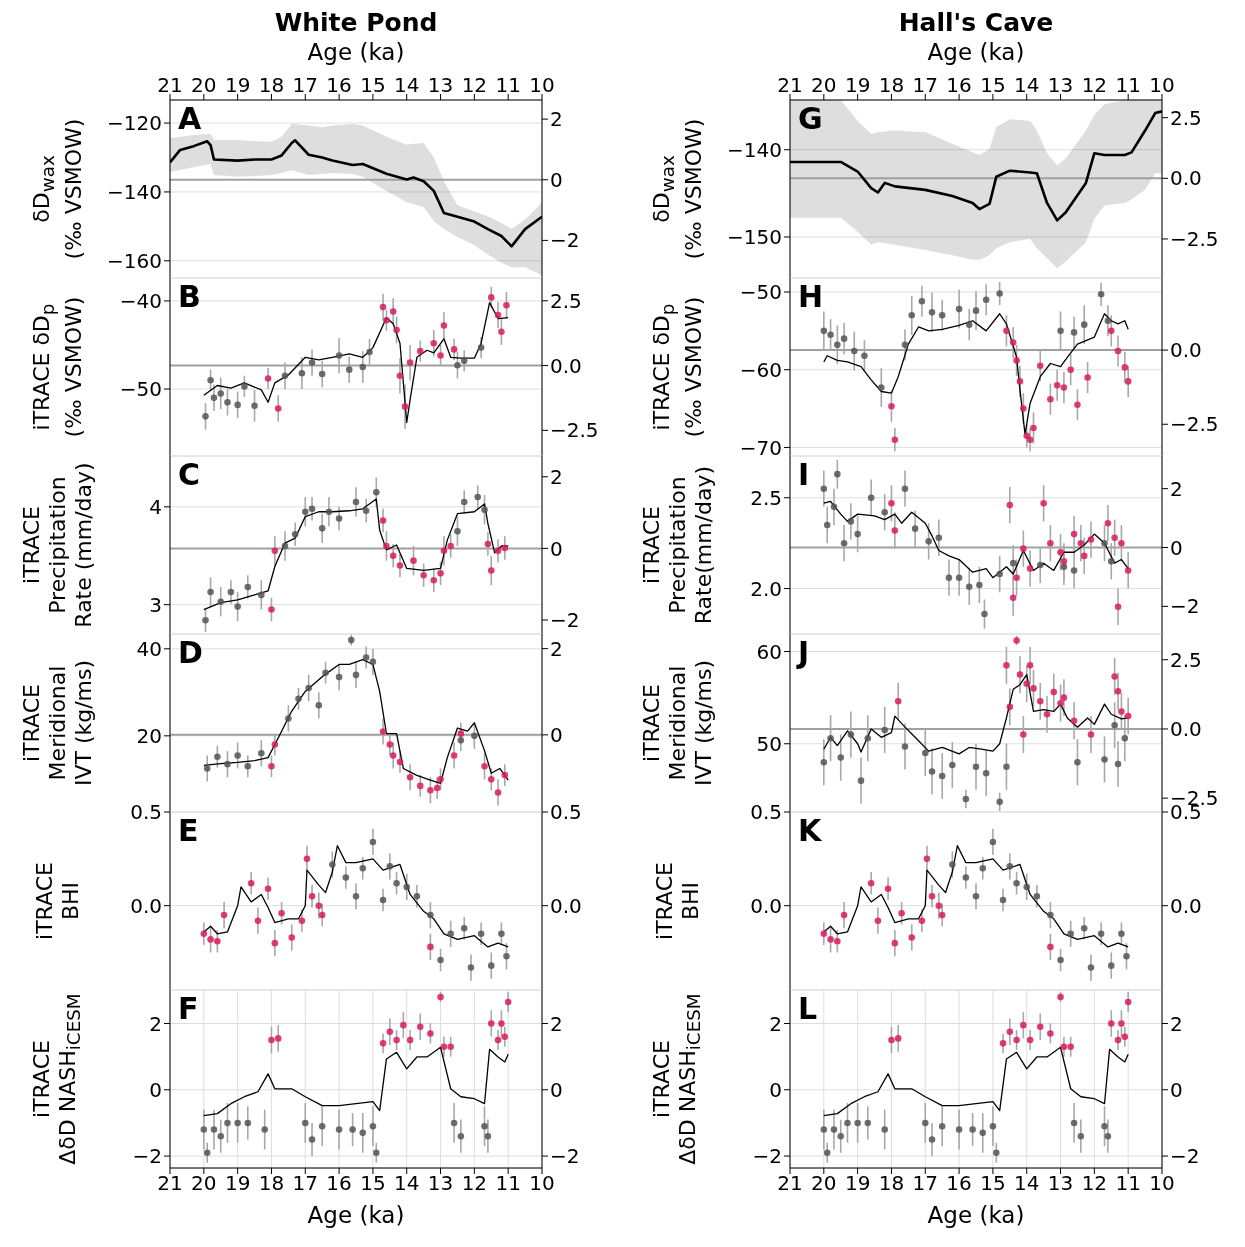  What do you see at coordinates (760, 369) in the screenshot?
I see `y-tick-label: −60` at bounding box center [760, 369].